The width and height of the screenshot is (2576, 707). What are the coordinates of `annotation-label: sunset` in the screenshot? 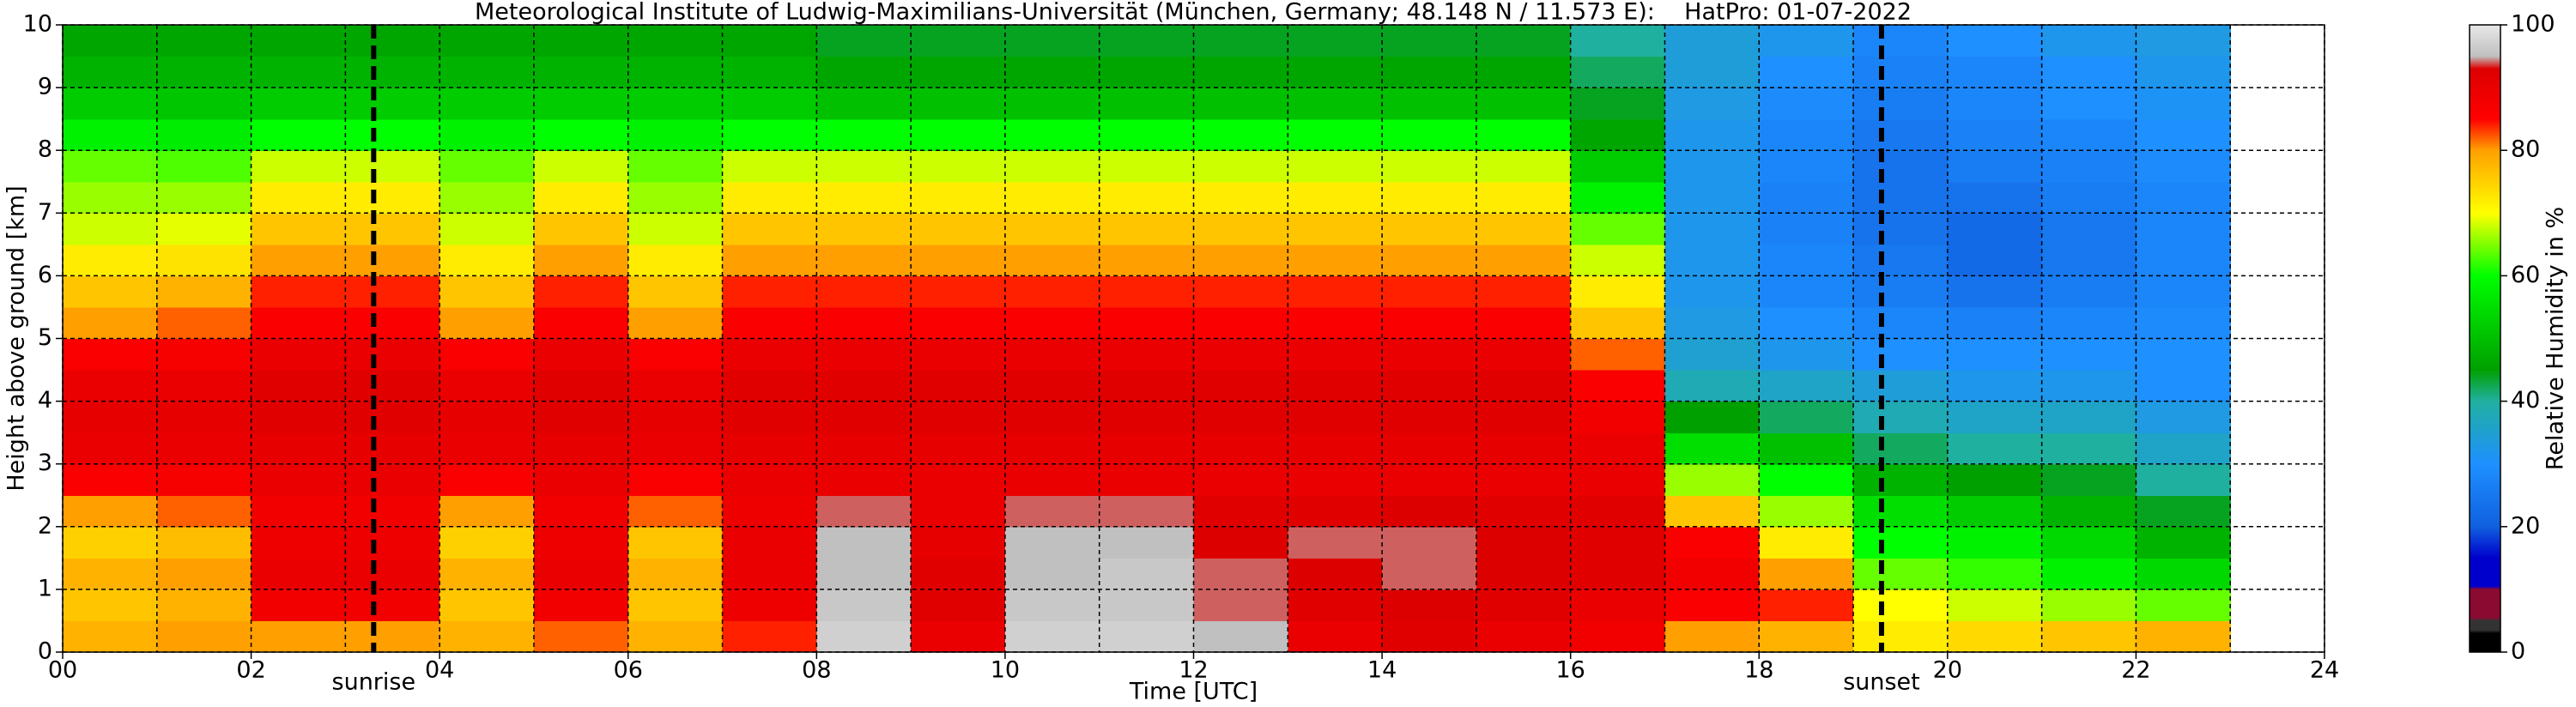 It's located at (1881, 683).